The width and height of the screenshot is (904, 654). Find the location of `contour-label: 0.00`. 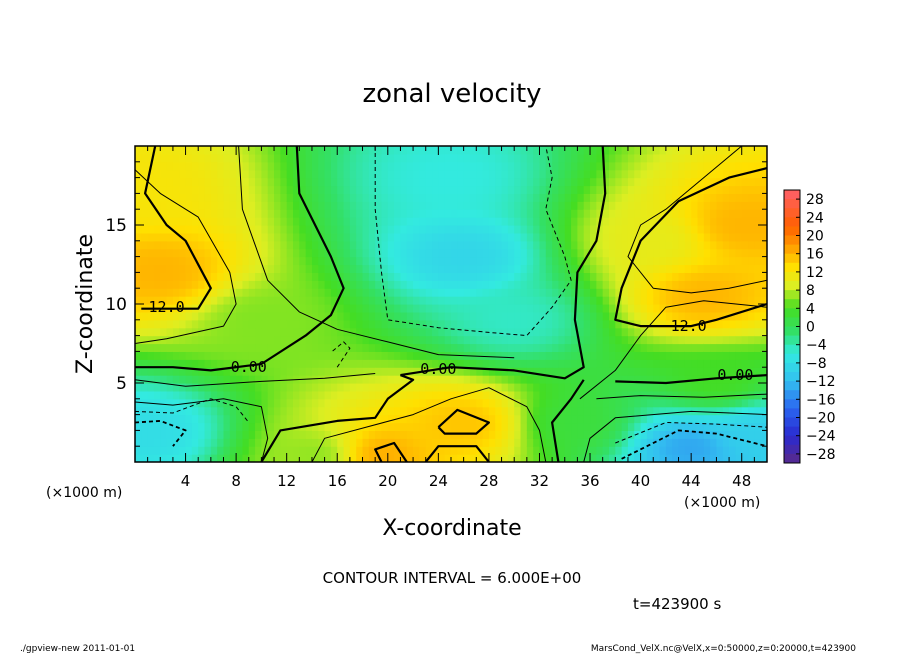

contour-label: 0.00 is located at coordinates (438, 369).